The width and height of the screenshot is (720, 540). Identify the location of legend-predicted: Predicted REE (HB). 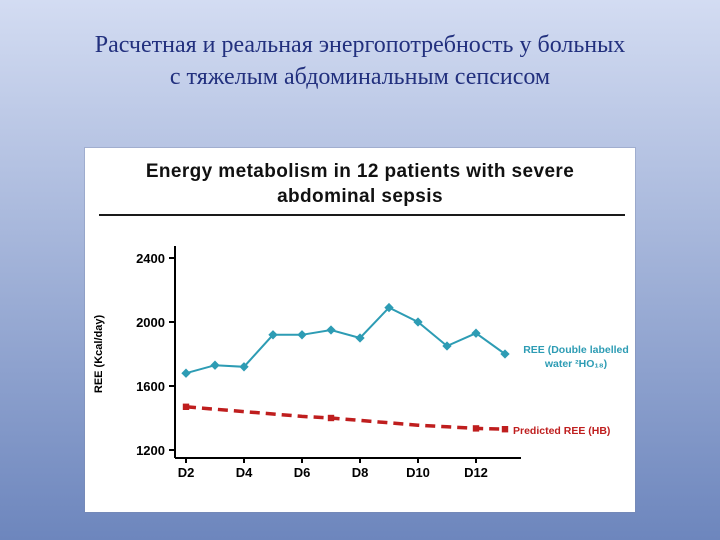
(562, 431).